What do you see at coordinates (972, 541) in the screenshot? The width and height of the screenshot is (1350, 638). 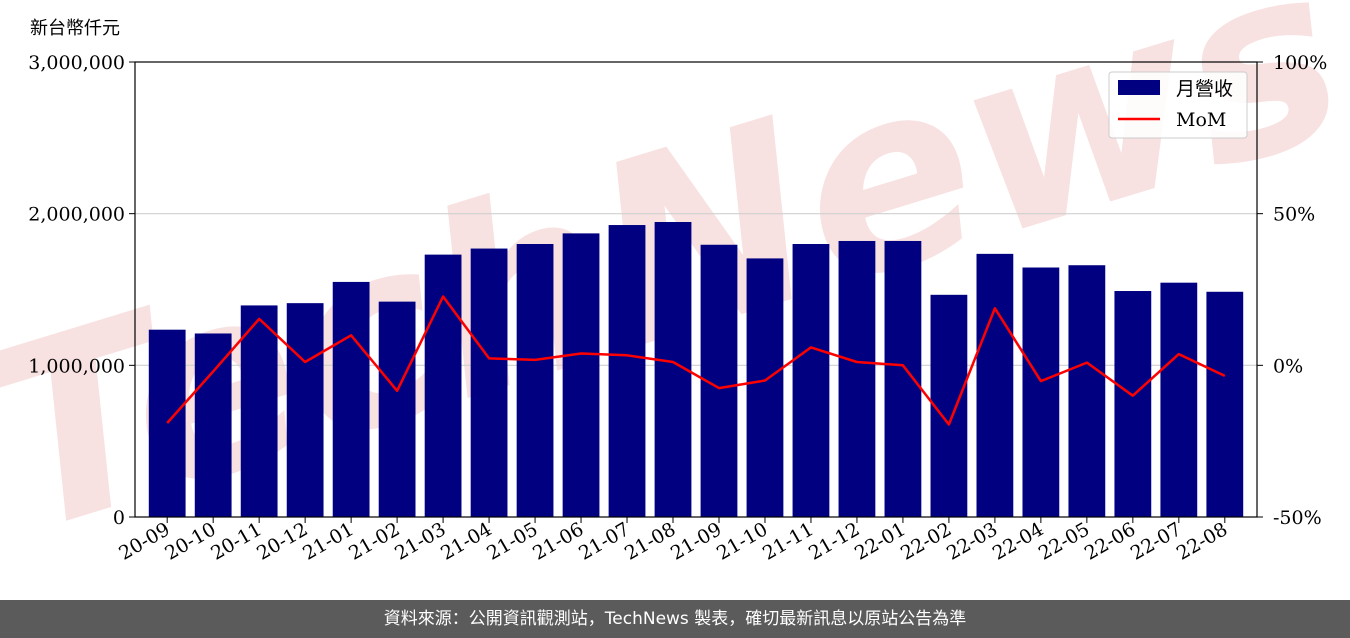 I see `x-tick-label: 22-03` at bounding box center [972, 541].